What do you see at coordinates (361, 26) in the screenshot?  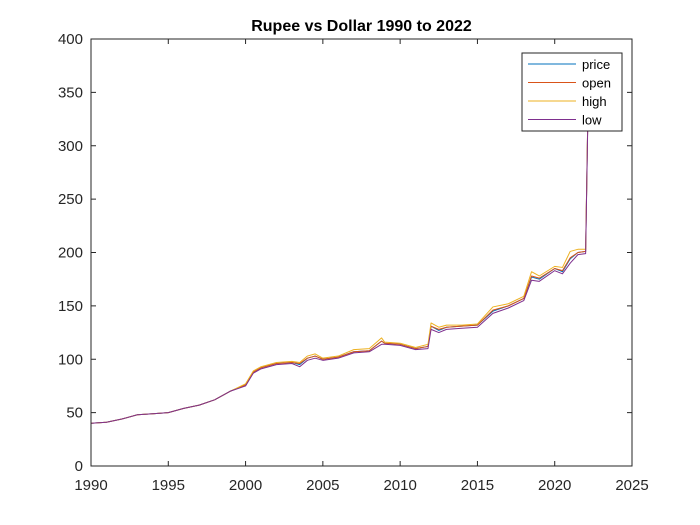 I see `chart-title: Rupee vs Dollar 1990 to 2022` at bounding box center [361, 26].